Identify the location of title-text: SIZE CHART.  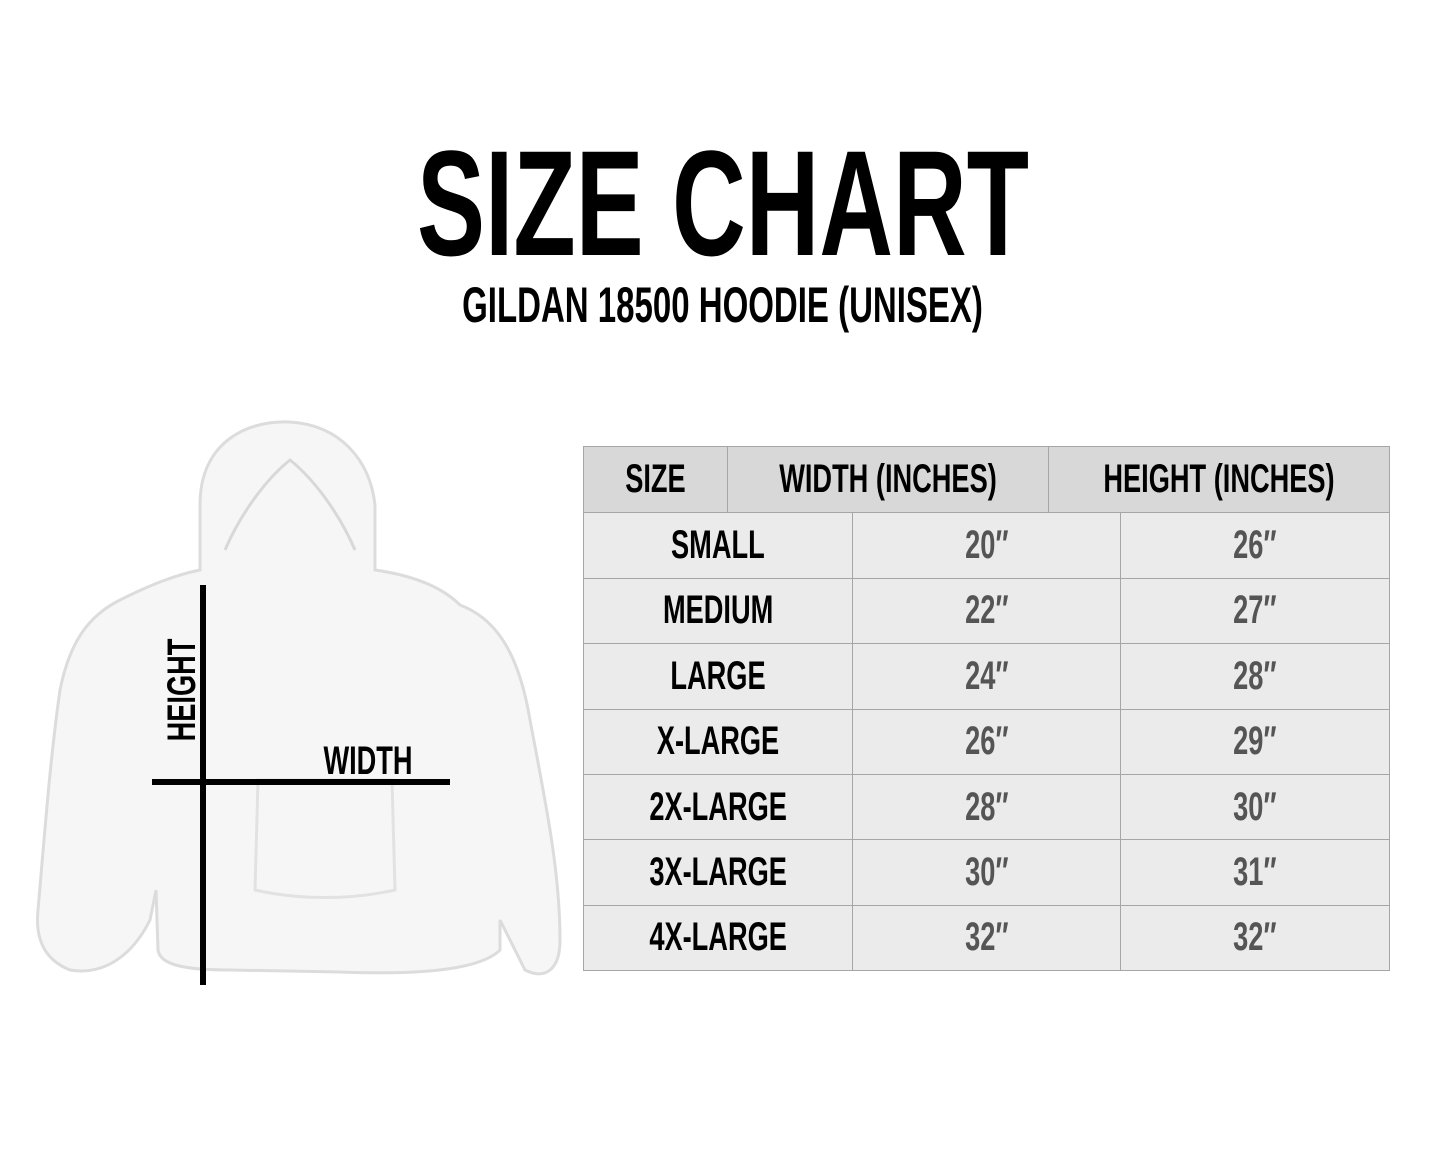
(722, 203).